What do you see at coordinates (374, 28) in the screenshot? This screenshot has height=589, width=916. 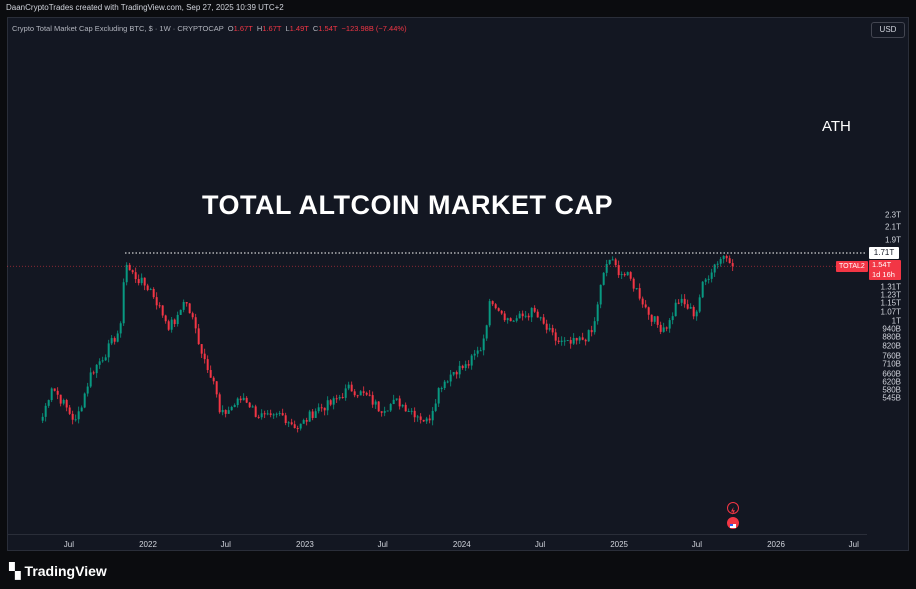 I see `legend-change: −123.98B (−7.44%)` at bounding box center [374, 28].